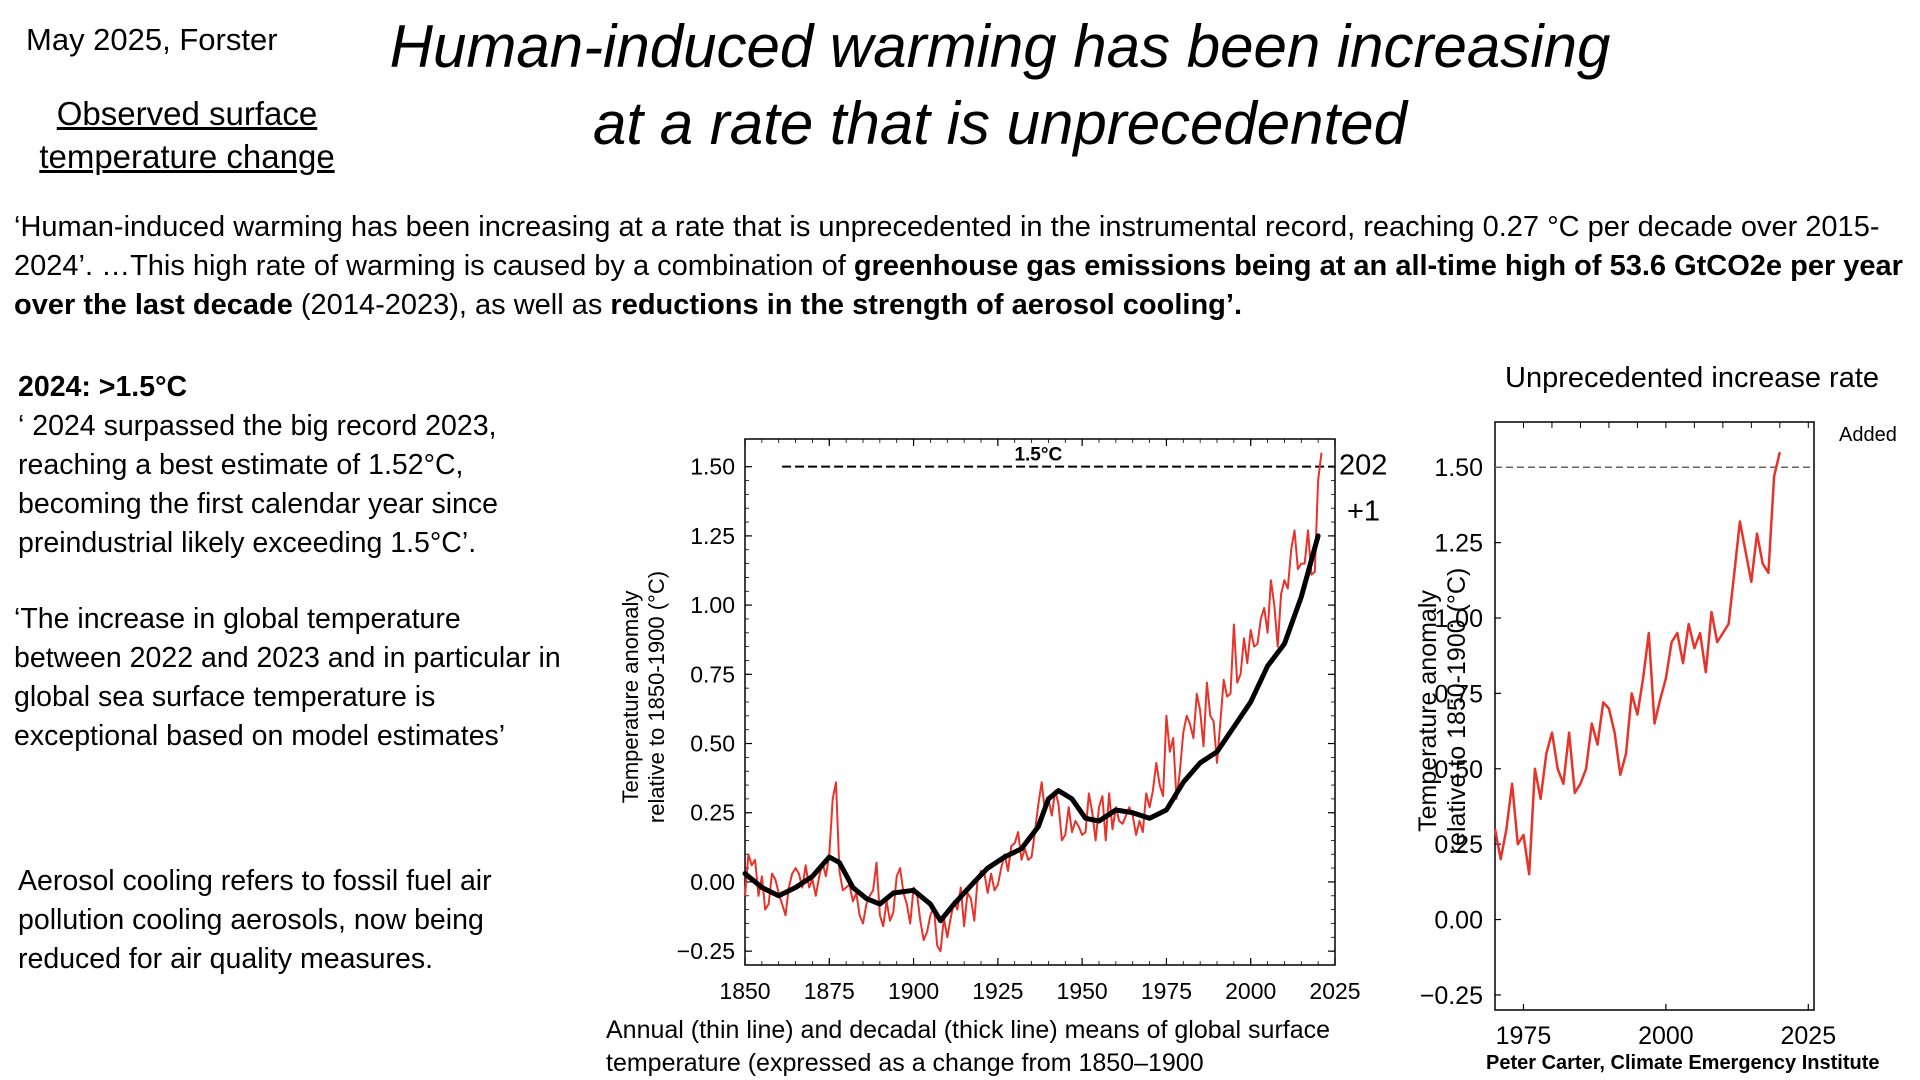 This screenshot has height=1080, width=1920. What do you see at coordinates (1000, 123) in the screenshot?
I see `page-title-line-2: at a rate that is unprecedented` at bounding box center [1000, 123].